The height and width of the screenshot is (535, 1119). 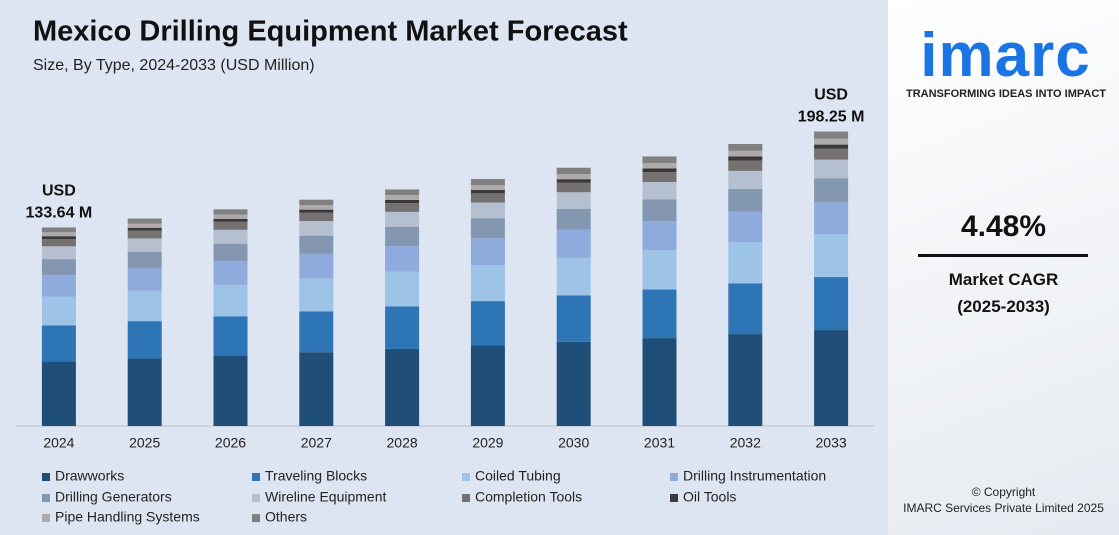 I want to click on legend-label: Drilling Instrumentation, so click(x=754, y=476).